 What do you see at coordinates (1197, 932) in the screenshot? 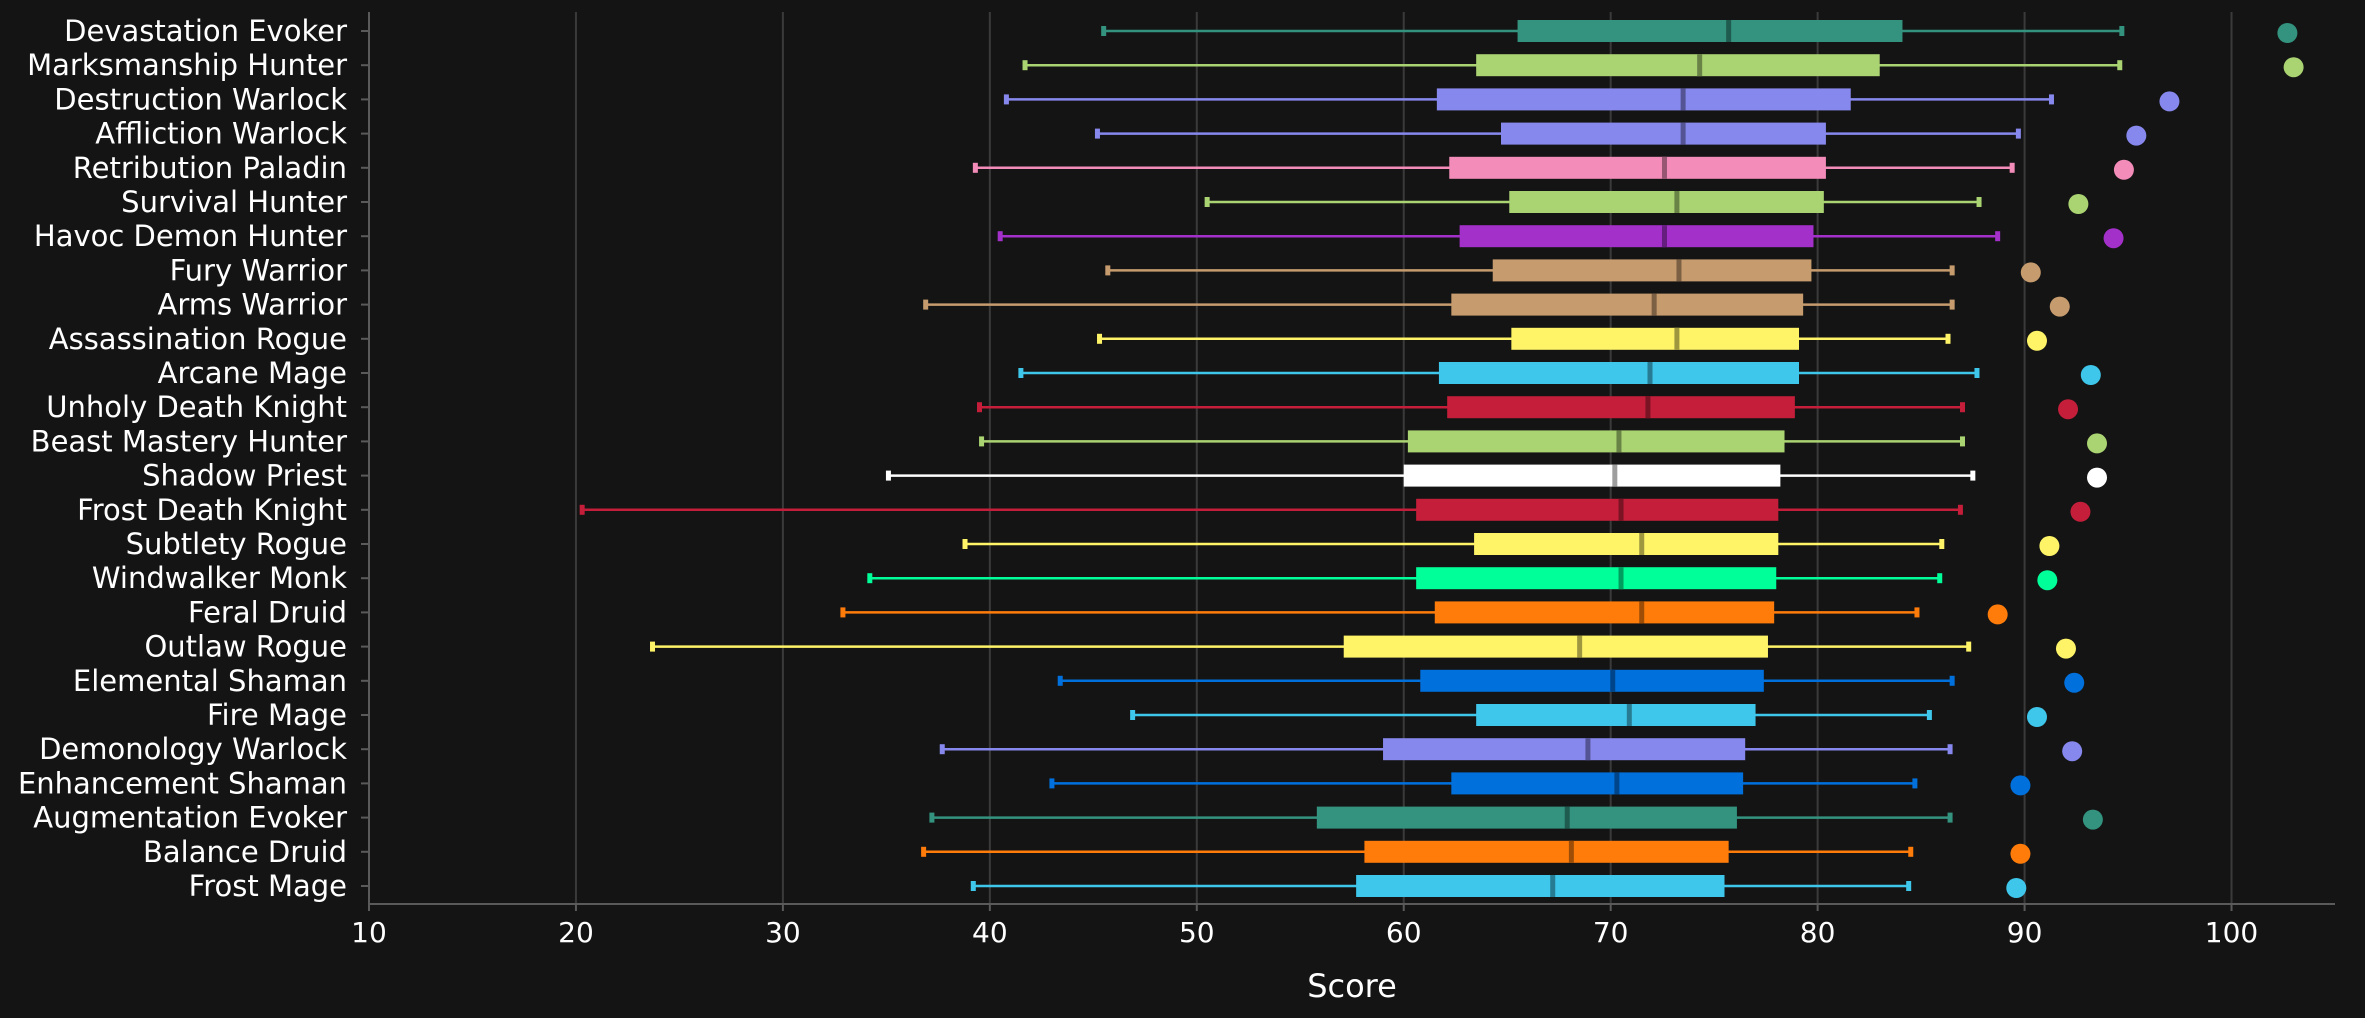
I see `x-tick-label: 50` at bounding box center [1197, 932].